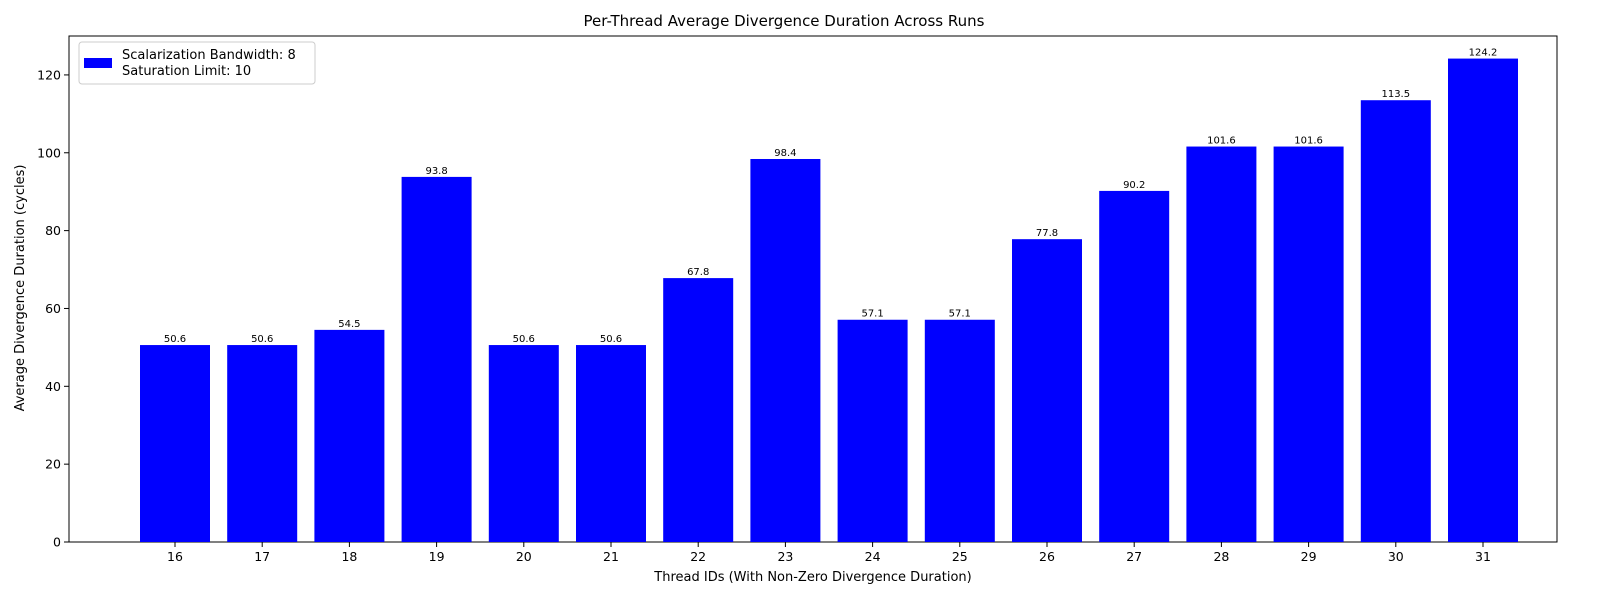  I want to click on x-tick-label: 20, so click(524, 556).